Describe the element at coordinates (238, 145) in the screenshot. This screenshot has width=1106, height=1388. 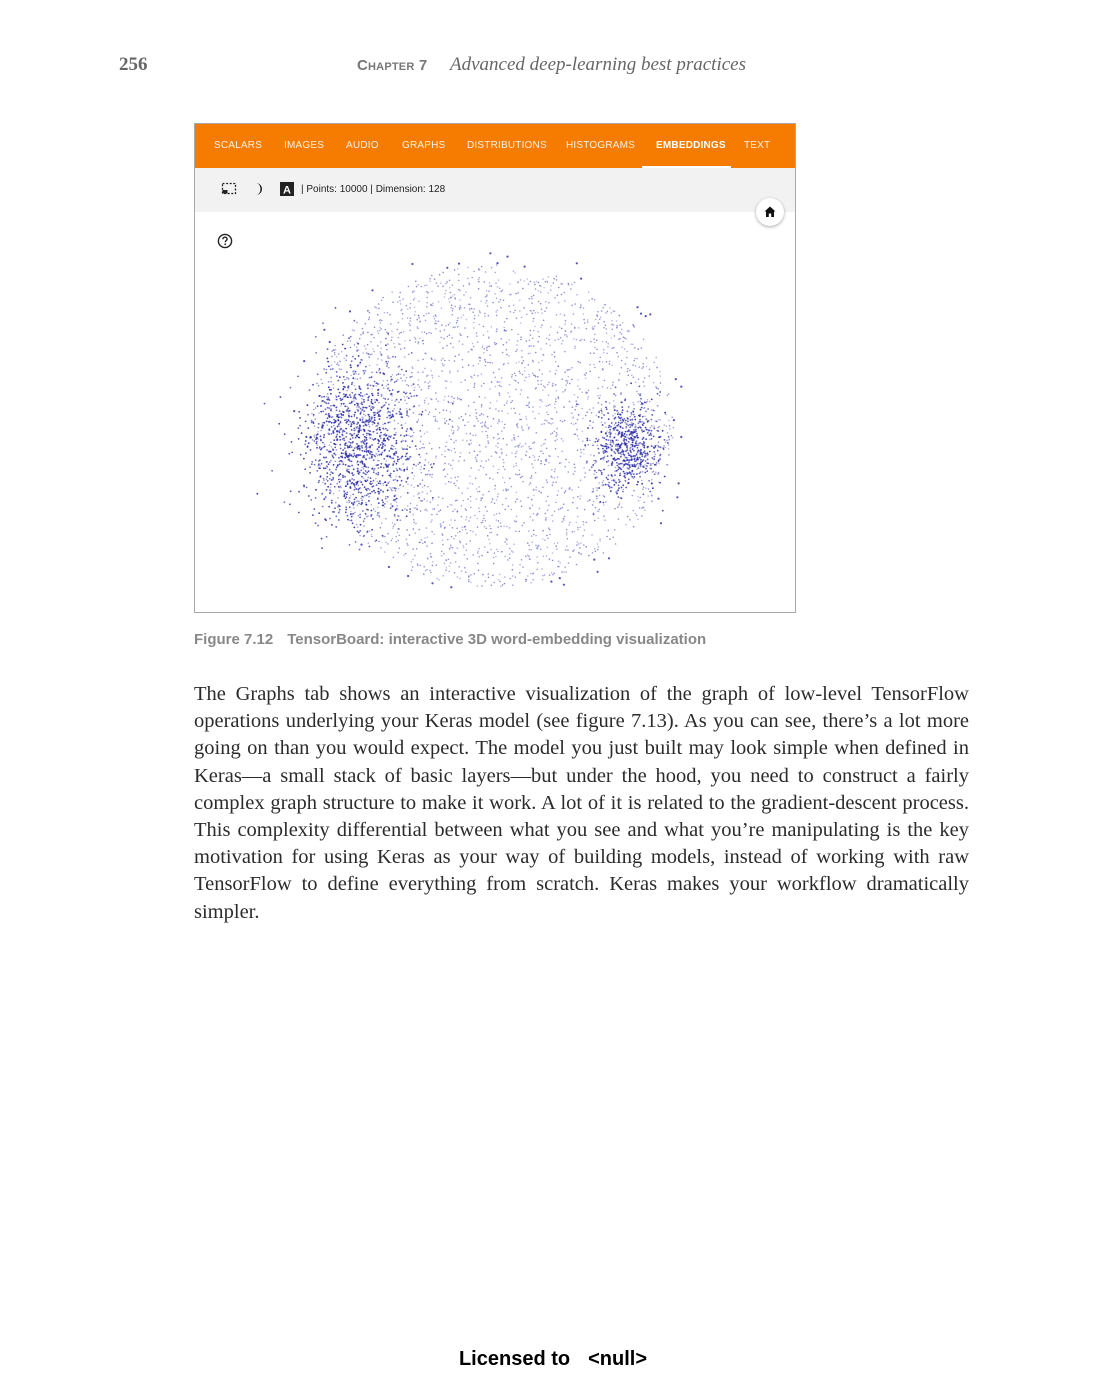
I see `tab-scalars: SCALARS` at that location.